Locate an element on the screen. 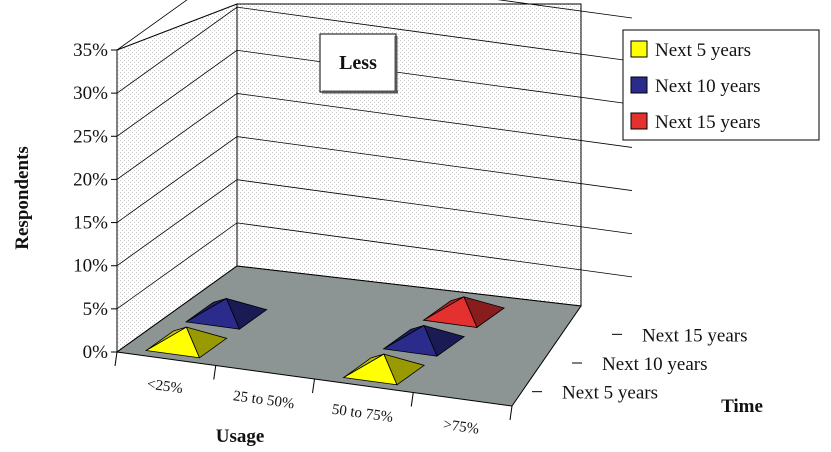 The image size is (831, 452). x-tick-label: >75% is located at coordinates (461, 427).